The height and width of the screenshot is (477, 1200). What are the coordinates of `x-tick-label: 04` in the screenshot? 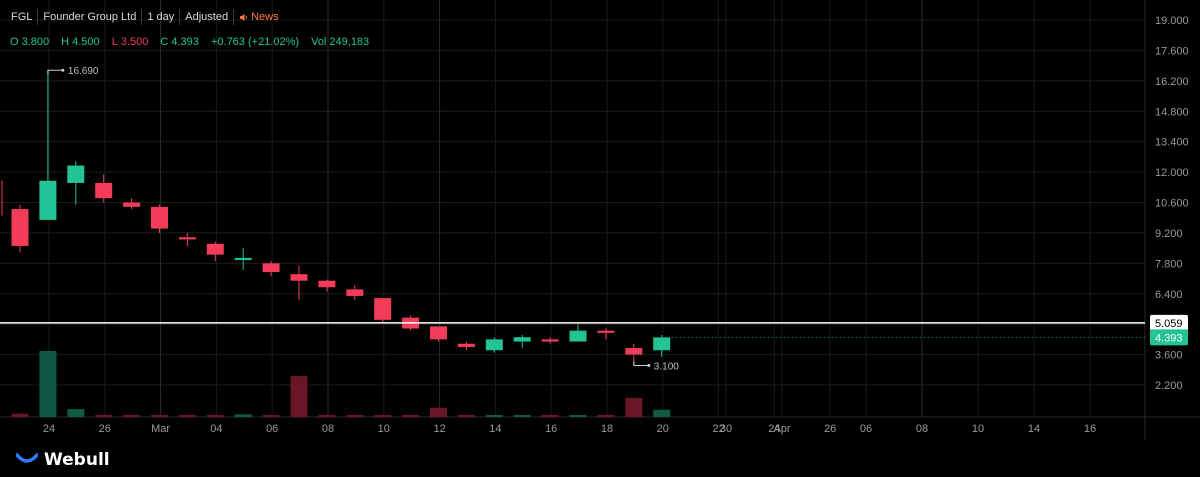 It's located at (216, 429).